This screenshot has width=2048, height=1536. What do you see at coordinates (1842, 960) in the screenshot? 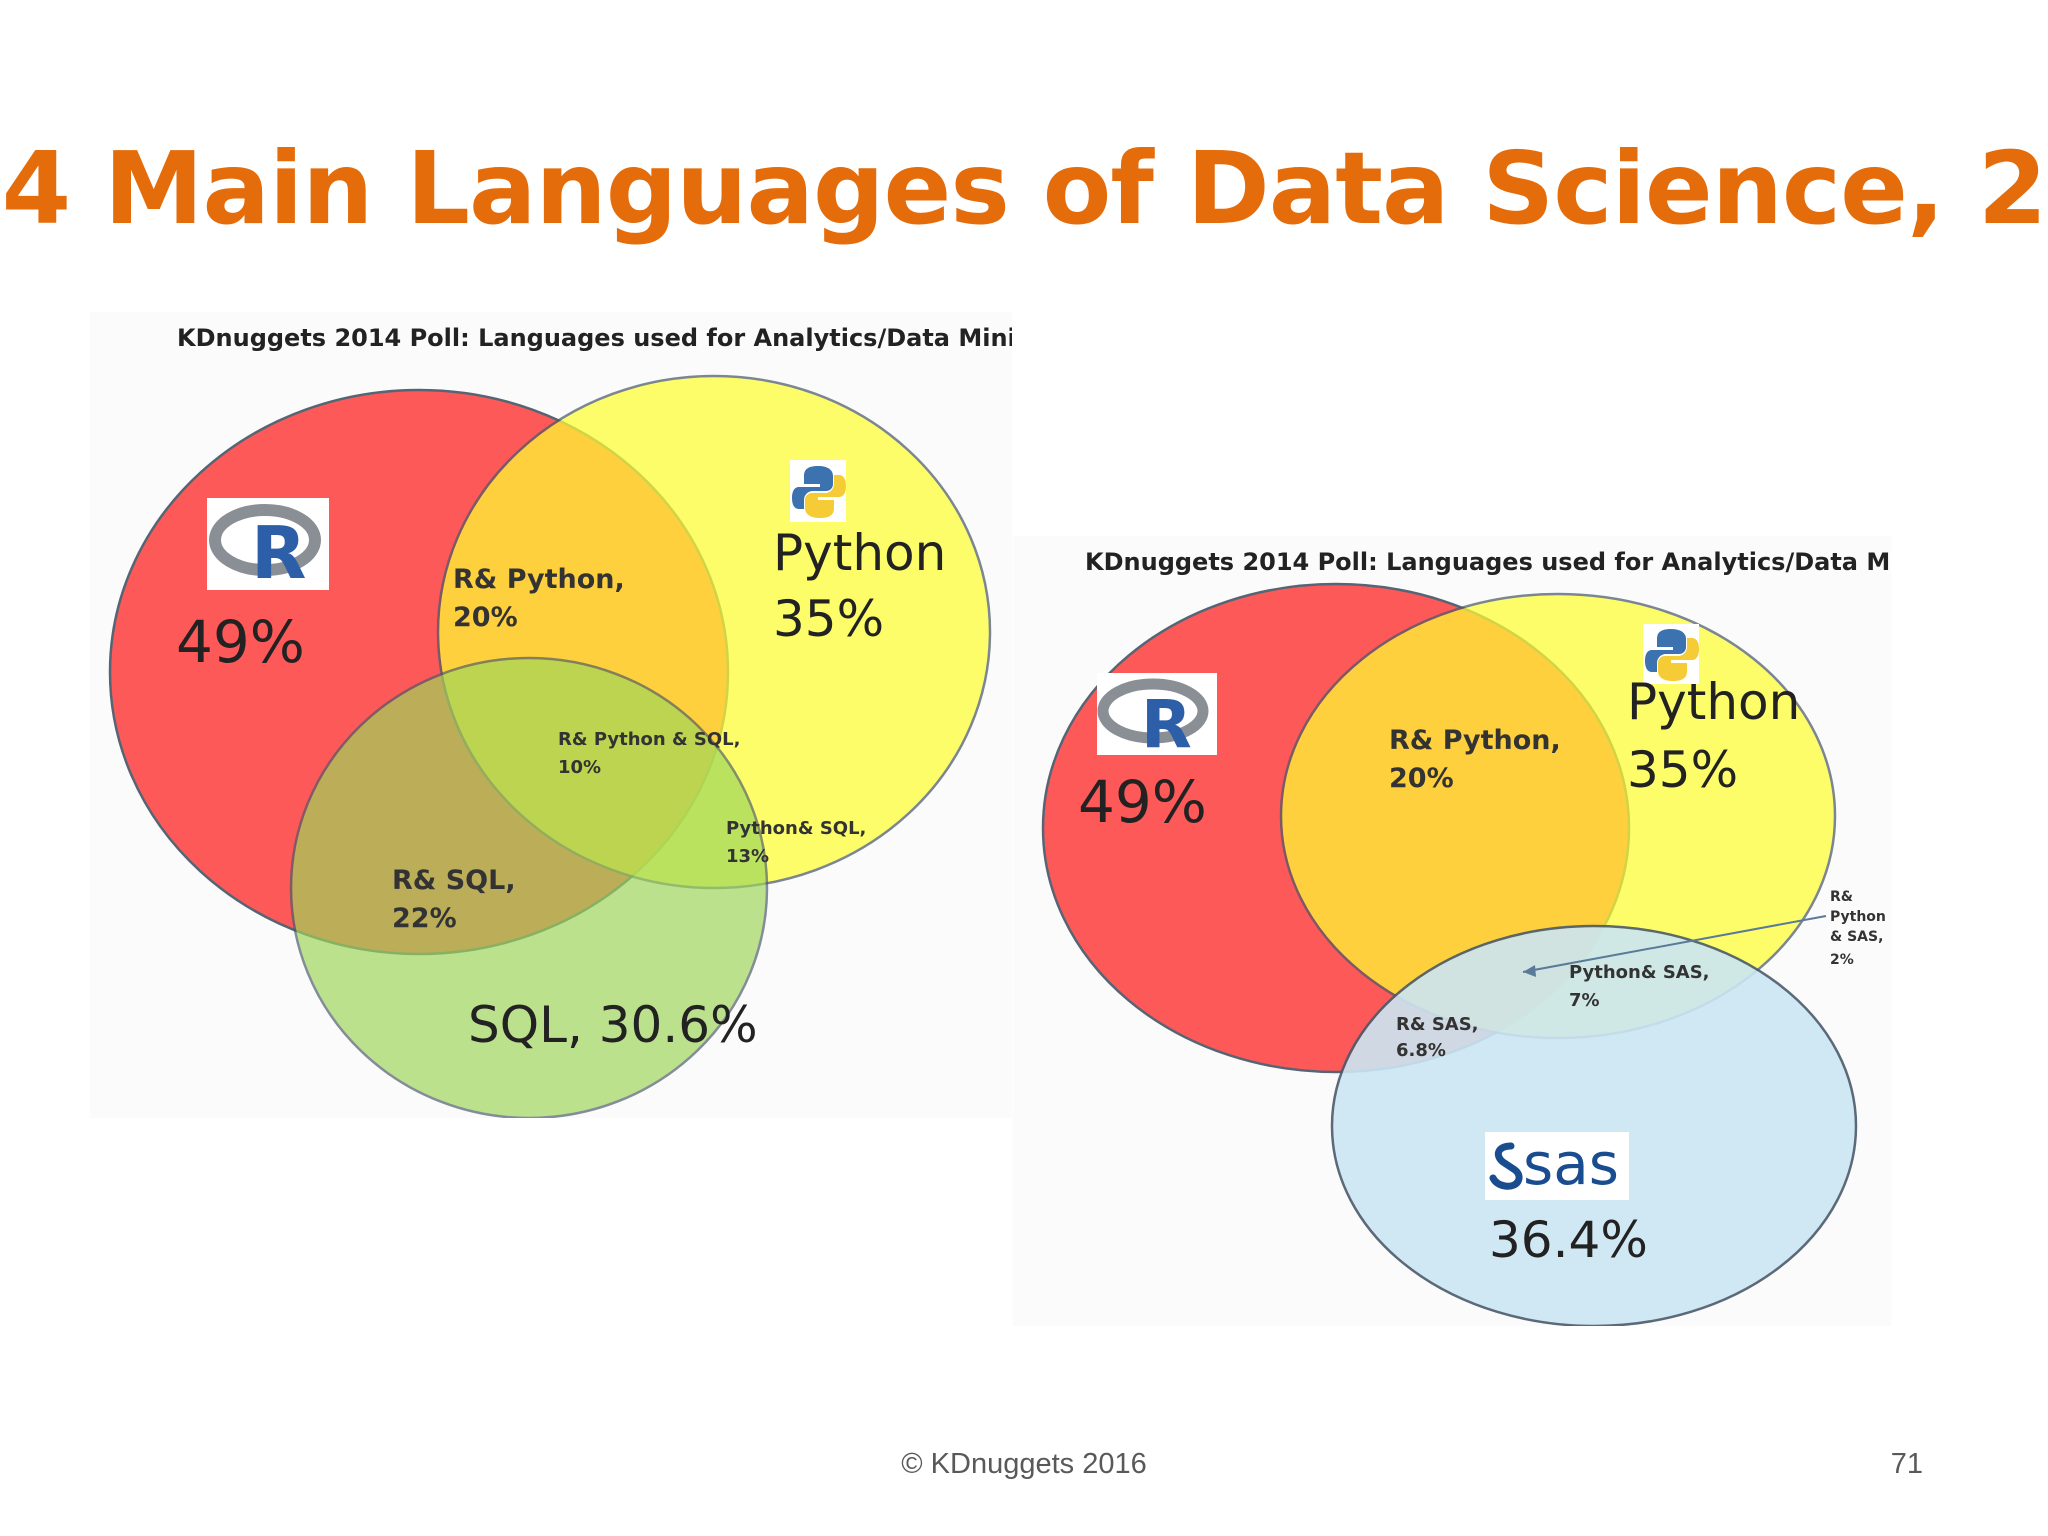
I see `r-python-sas-value: 2%` at bounding box center [1842, 960].